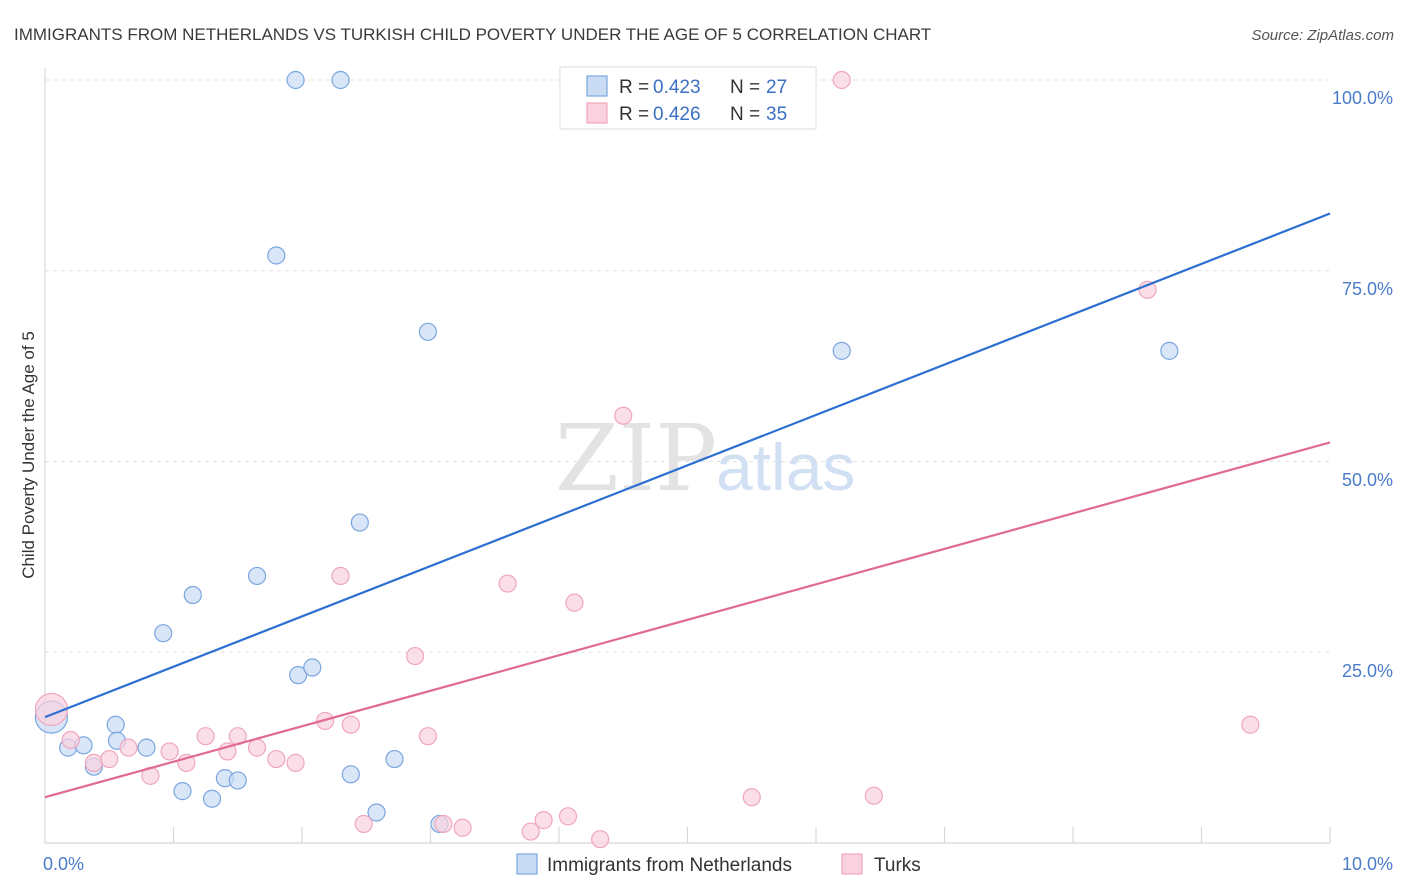 This screenshot has height=892, width=1406. Describe the element at coordinates (634, 87) in the screenshot. I see `legend-r-label-1: R =` at that location.